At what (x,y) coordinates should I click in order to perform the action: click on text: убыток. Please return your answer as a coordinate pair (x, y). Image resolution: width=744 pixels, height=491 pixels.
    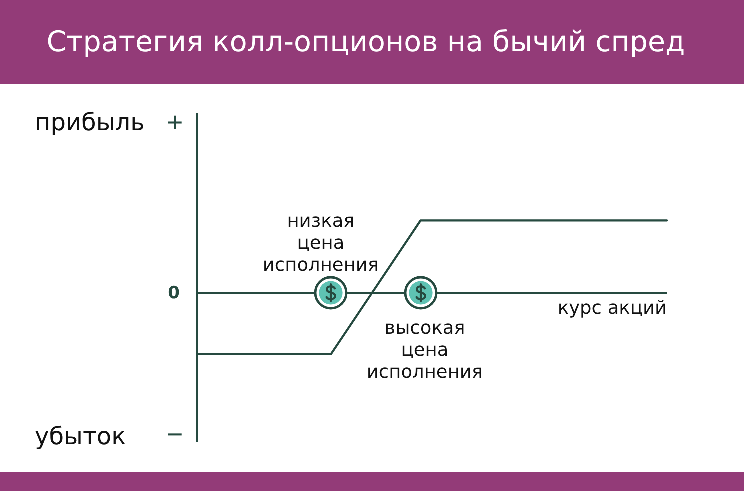
    Looking at the image, I should click on (80, 437).